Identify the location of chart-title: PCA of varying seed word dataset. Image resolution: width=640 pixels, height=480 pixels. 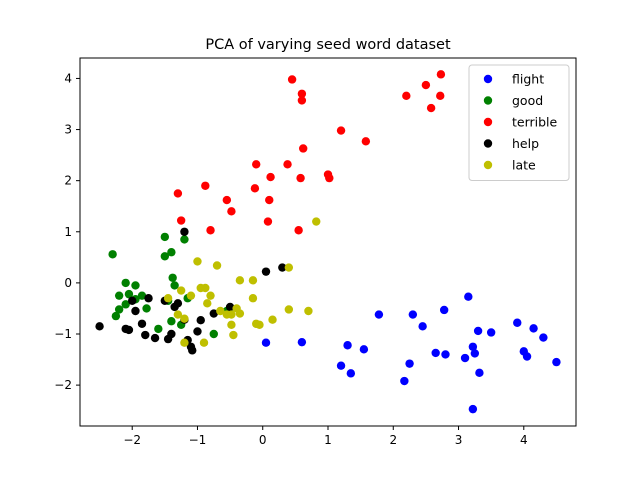
(328, 45).